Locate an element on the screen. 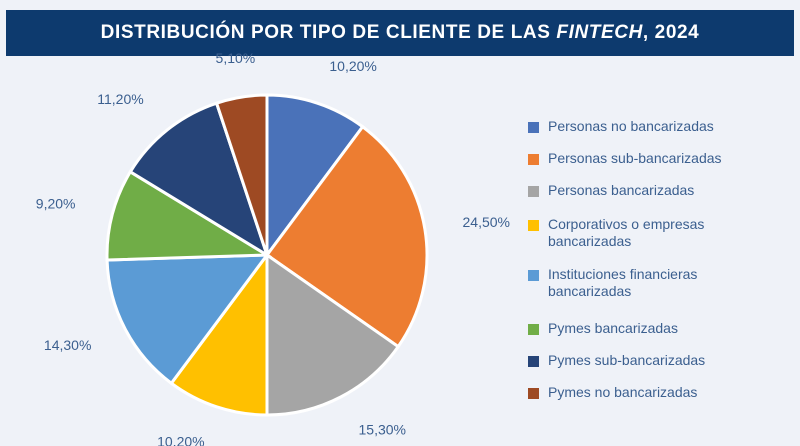 This screenshot has height=446, width=800. legend-label: Pymes no bancarizadas is located at coordinates (622, 392).